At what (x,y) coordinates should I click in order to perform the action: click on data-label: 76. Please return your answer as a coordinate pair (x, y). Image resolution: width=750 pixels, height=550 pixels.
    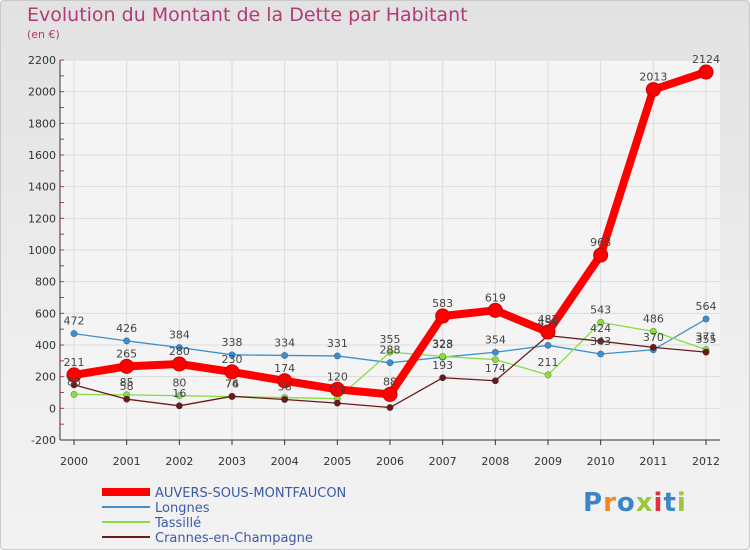
    Looking at the image, I should click on (232, 383).